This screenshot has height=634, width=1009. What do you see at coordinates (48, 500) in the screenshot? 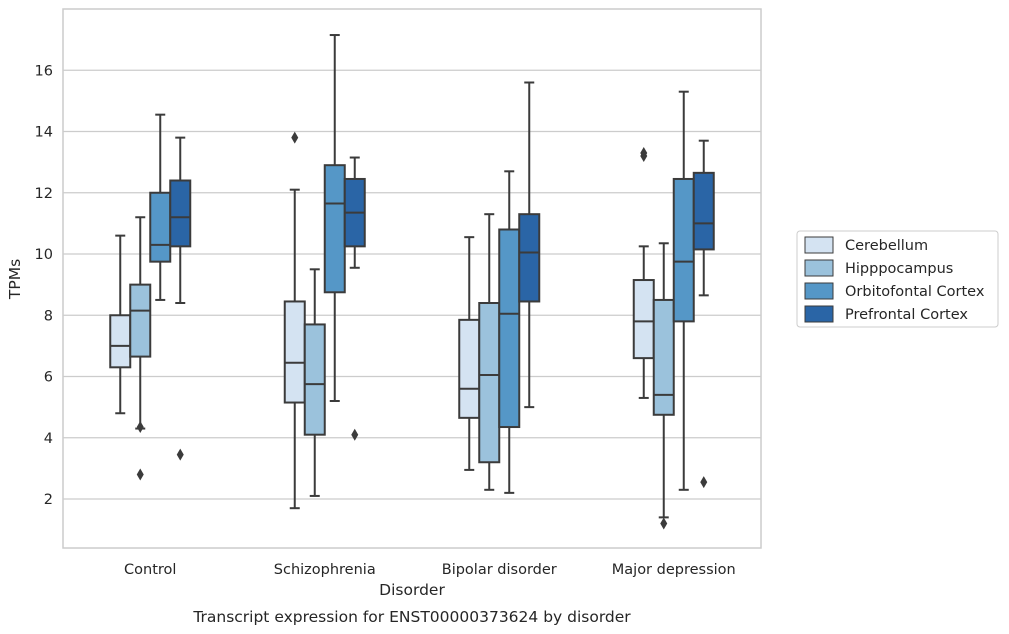
I see `y-tick-label: 2` at bounding box center [48, 500].